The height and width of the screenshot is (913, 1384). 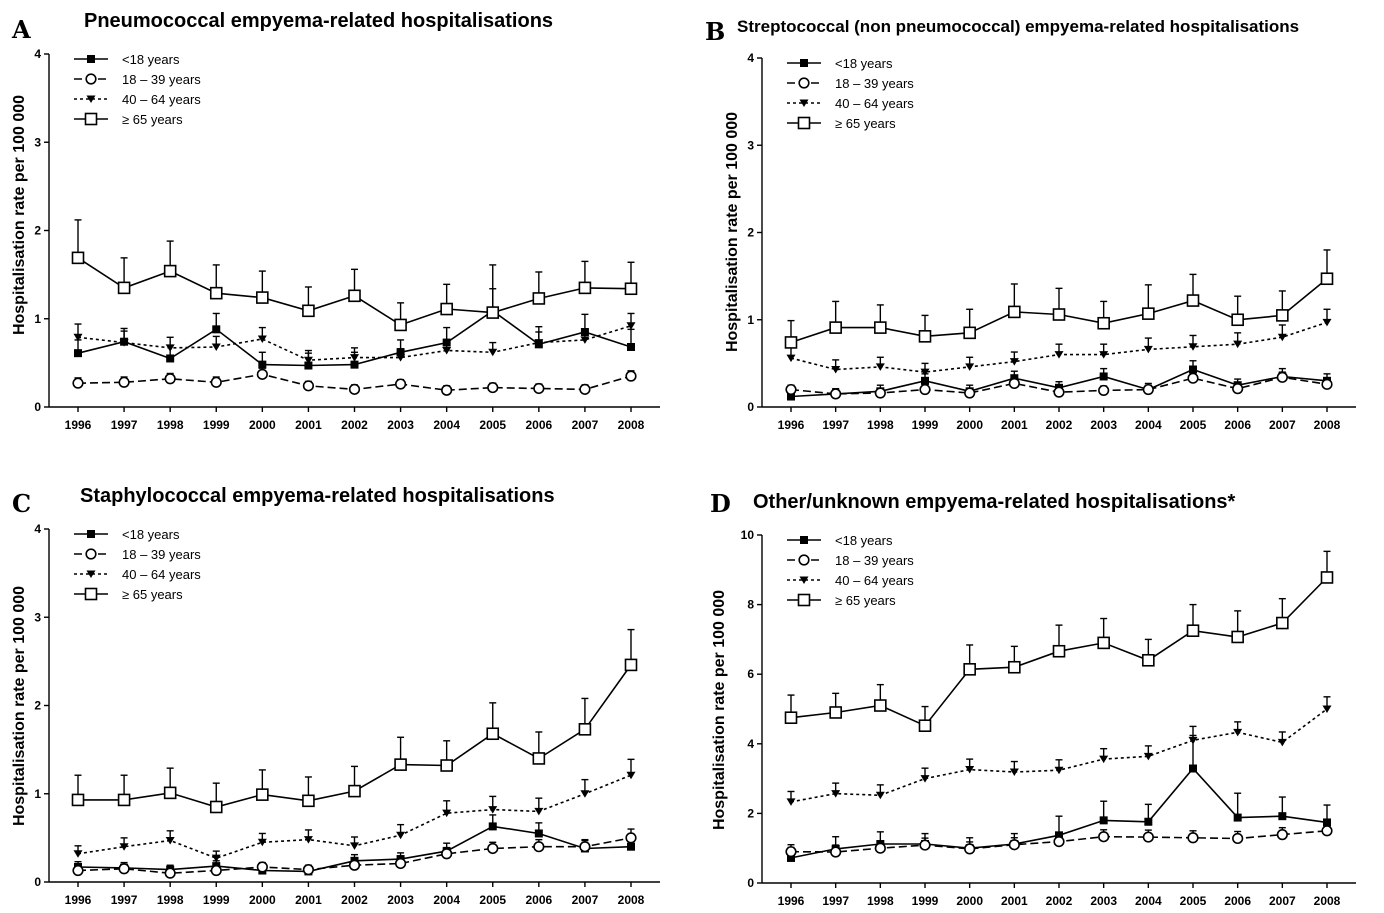 What do you see at coordinates (750, 233) in the screenshot?
I see `panel-b-y-tick-label: 2` at bounding box center [750, 233].